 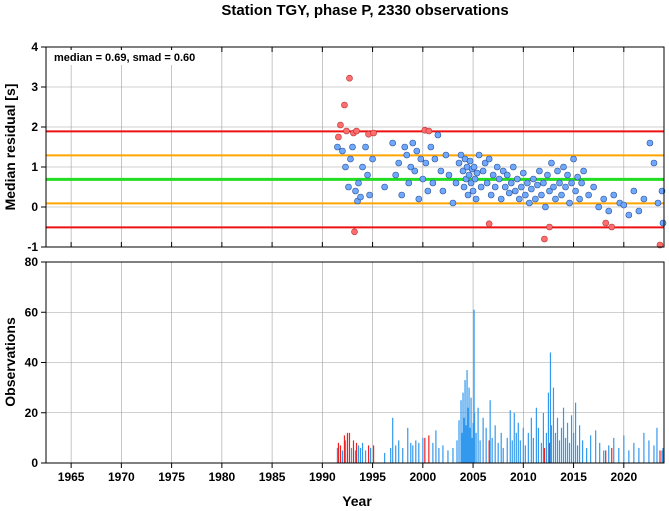 I want to click on x-tick-label: 1980, so click(x=222, y=477).